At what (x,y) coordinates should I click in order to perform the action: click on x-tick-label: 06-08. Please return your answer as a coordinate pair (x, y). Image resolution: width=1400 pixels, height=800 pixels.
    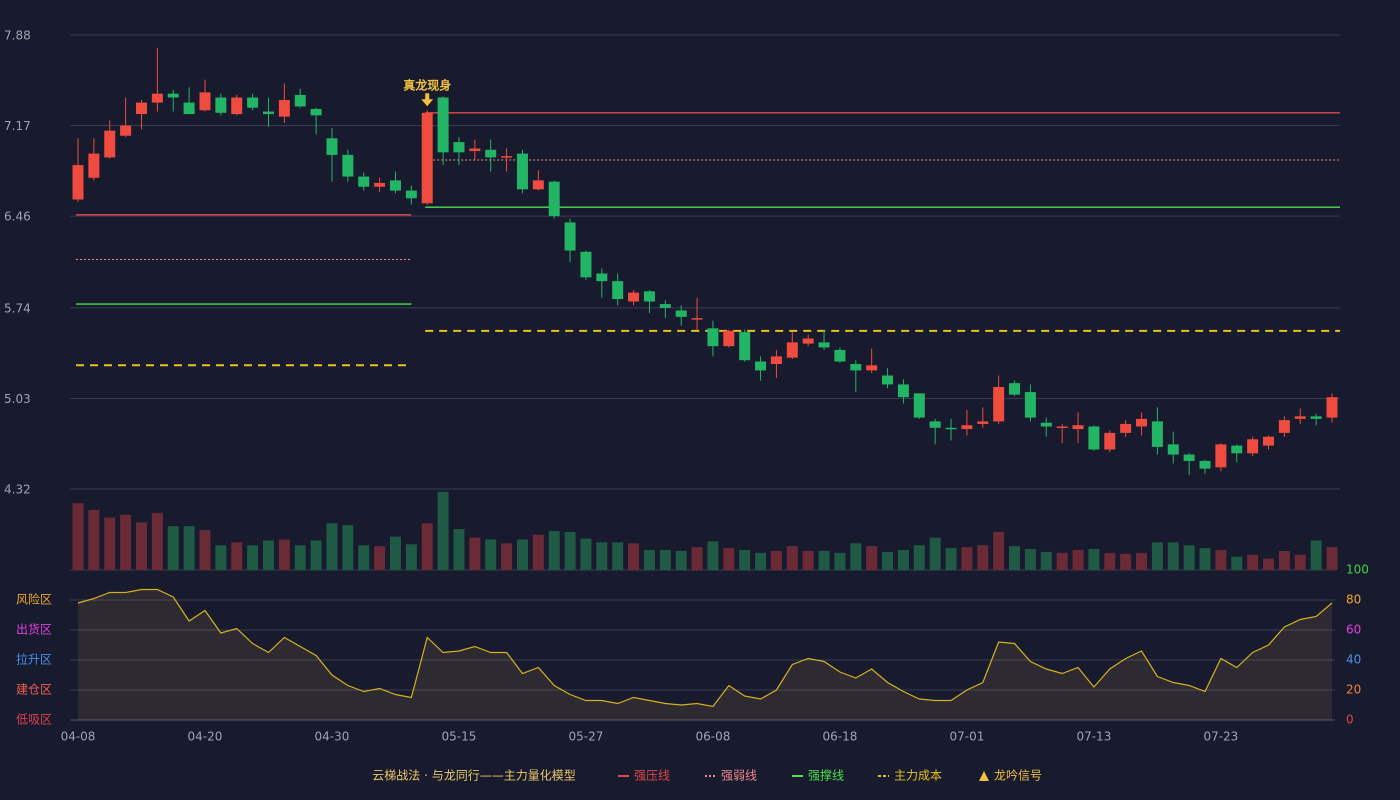
    Looking at the image, I should click on (712, 737).